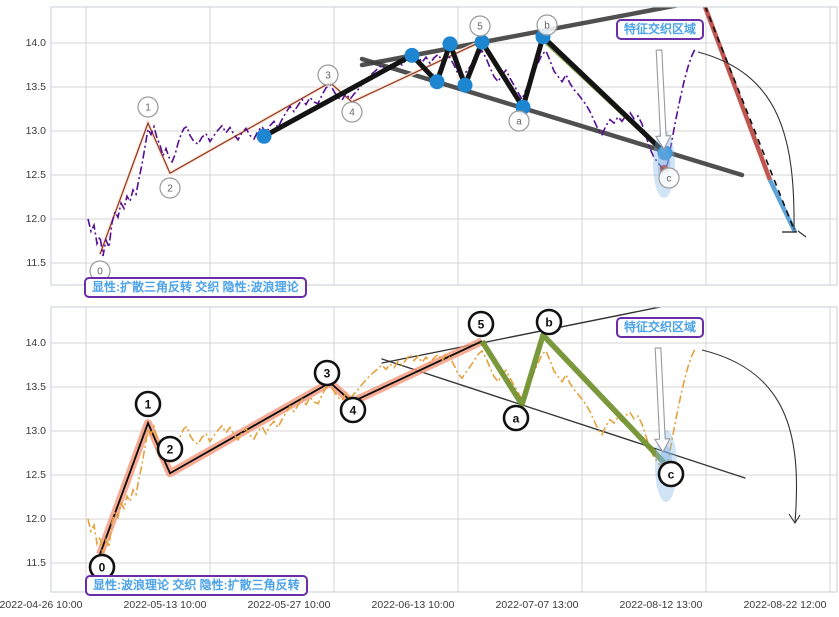  What do you see at coordinates (794, 519) in the screenshot?
I see `curve-arrowhead` at bounding box center [794, 519].